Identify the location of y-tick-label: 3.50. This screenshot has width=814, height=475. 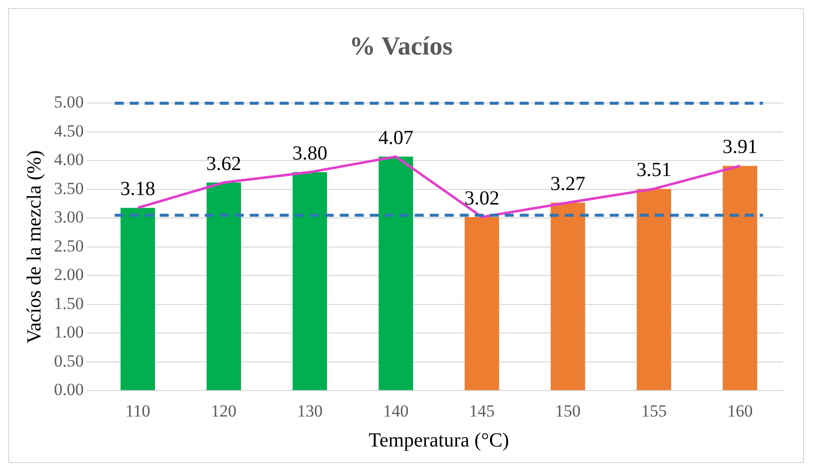
(69, 188).